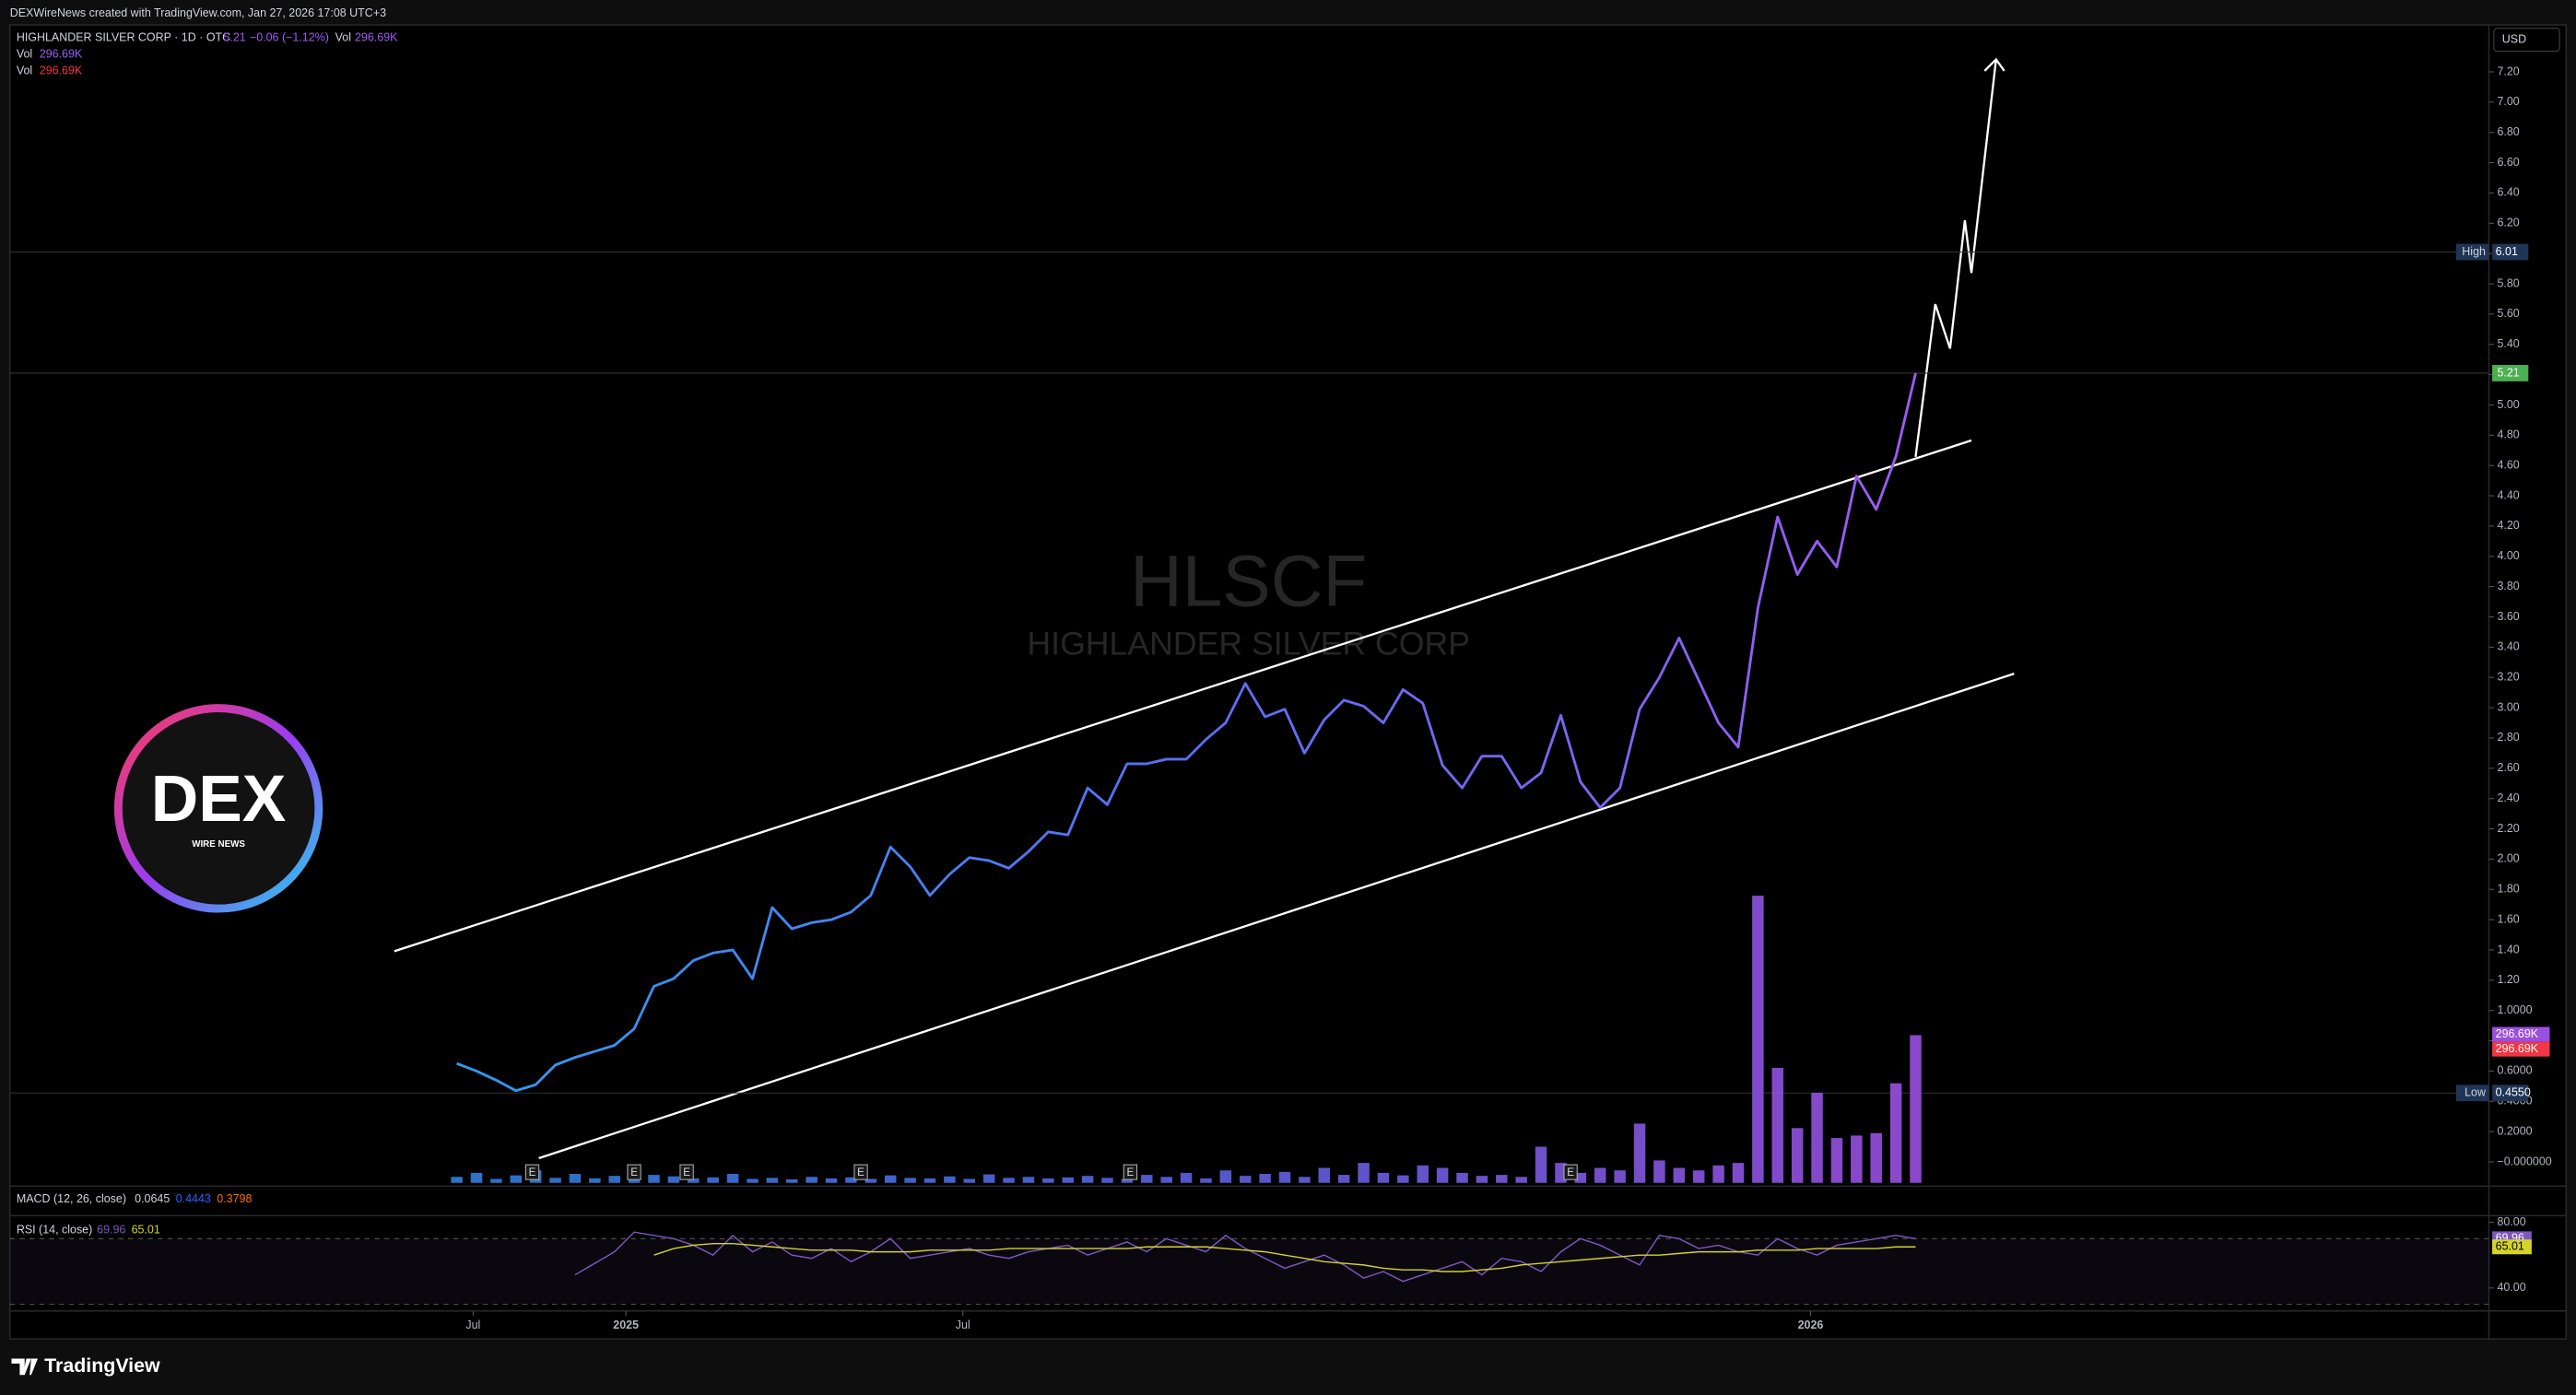  What do you see at coordinates (218, 808) in the screenshot?
I see `logo: DEX WIRE NEWS` at bounding box center [218, 808].